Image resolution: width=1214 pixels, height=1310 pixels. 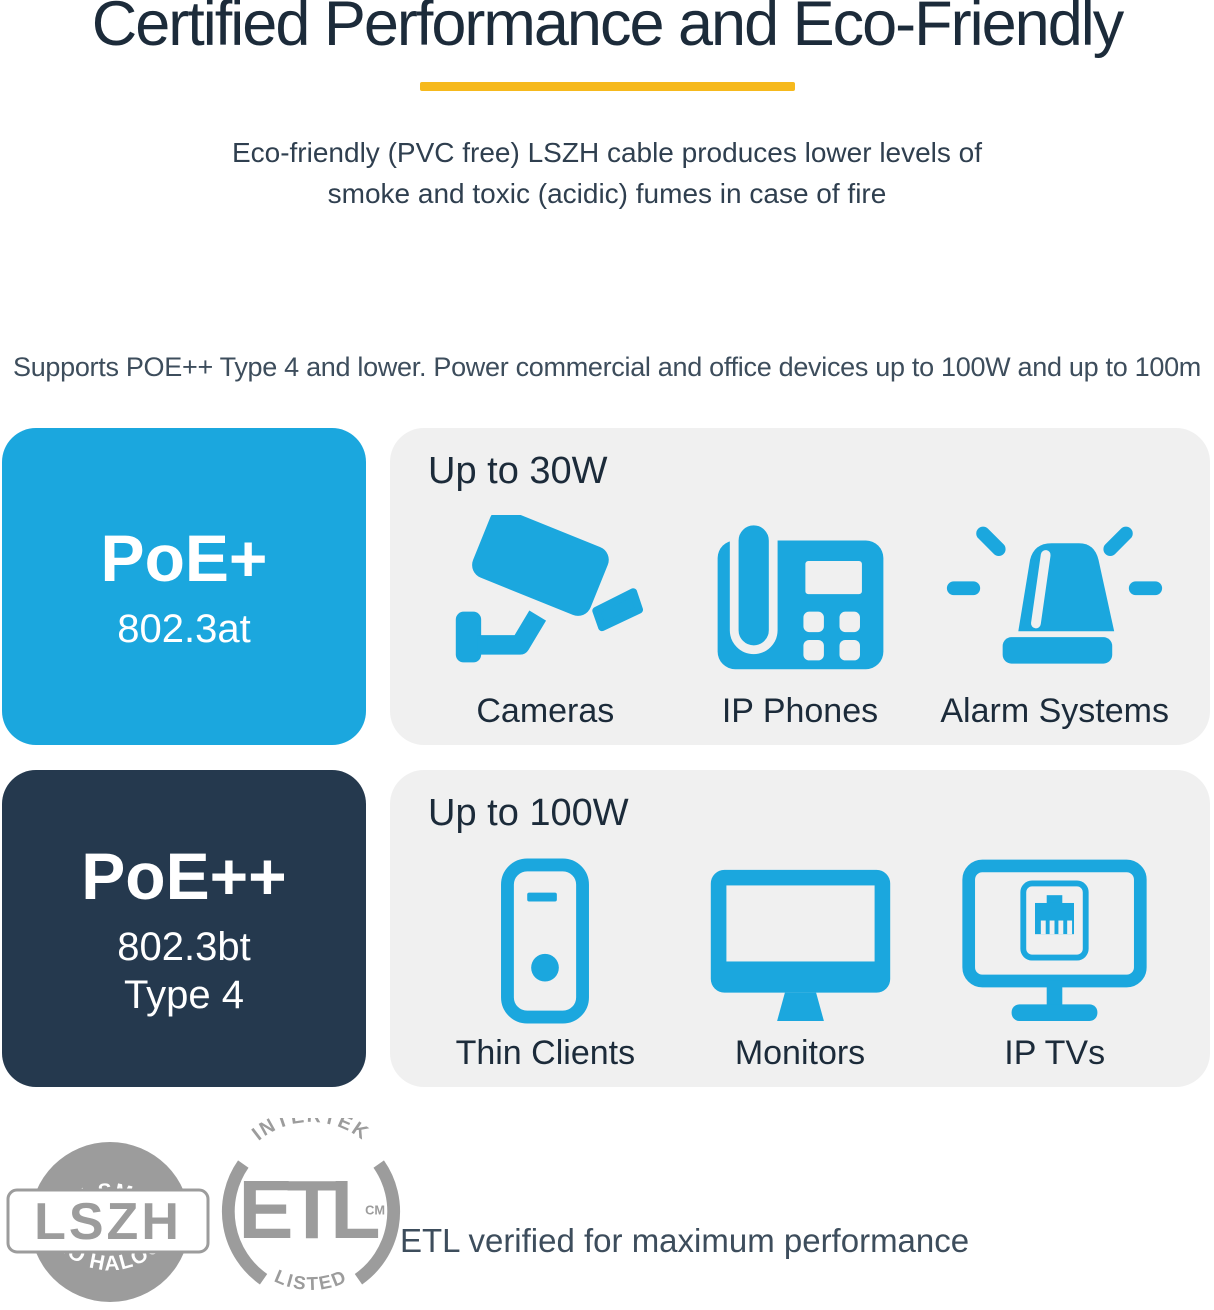 What do you see at coordinates (528, 813) in the screenshot?
I see `panel-heading-100w: Up to 100W` at bounding box center [528, 813].